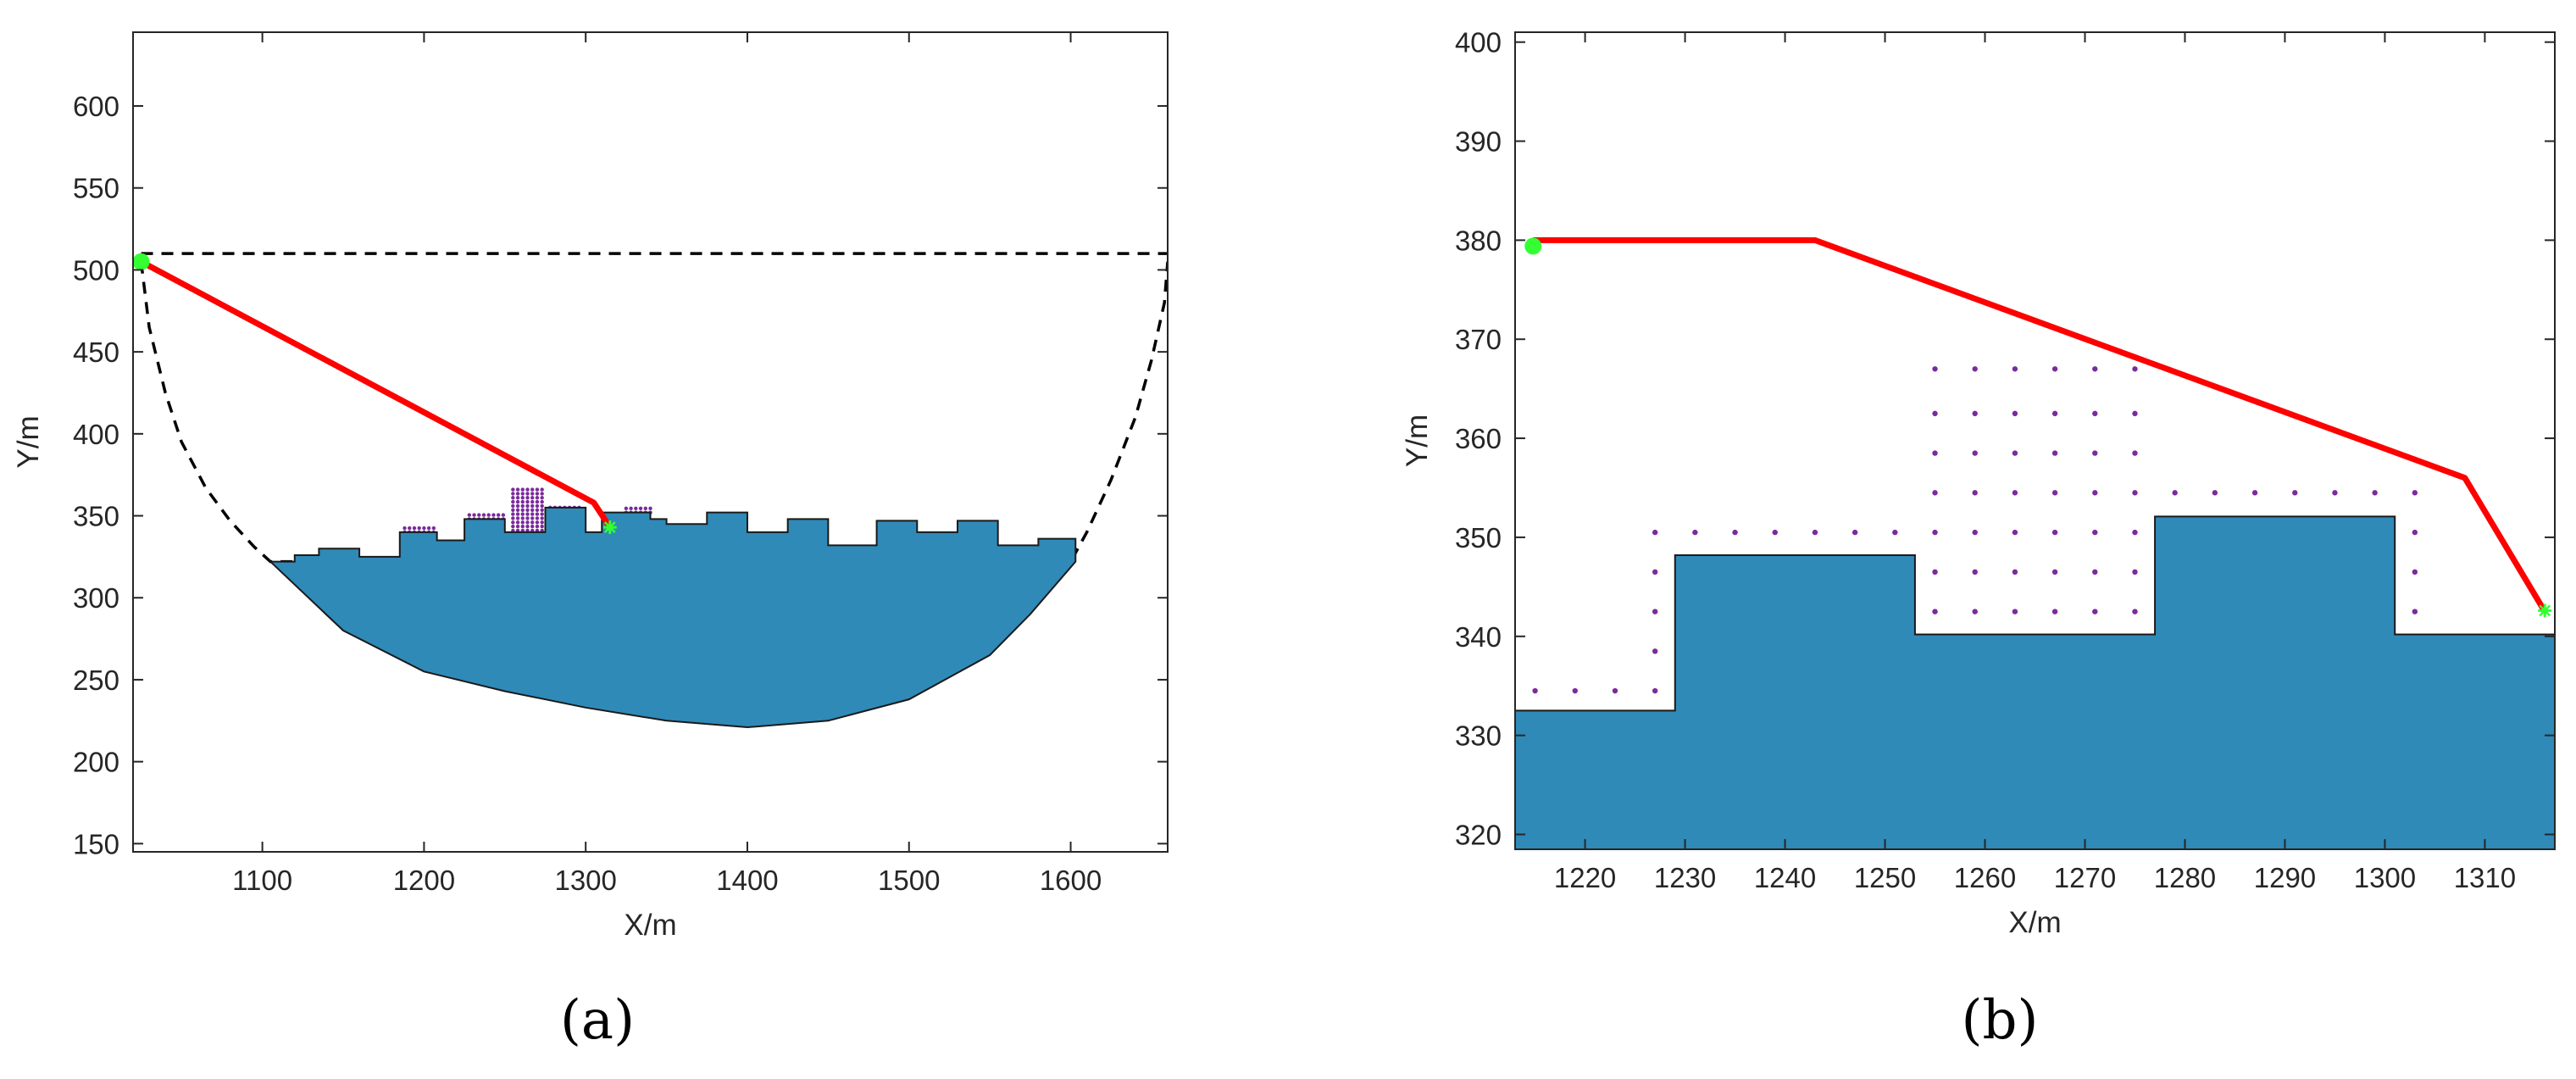 The width and height of the screenshot is (2576, 1079). I want to click on y-tick-label: 600, so click(96, 106).